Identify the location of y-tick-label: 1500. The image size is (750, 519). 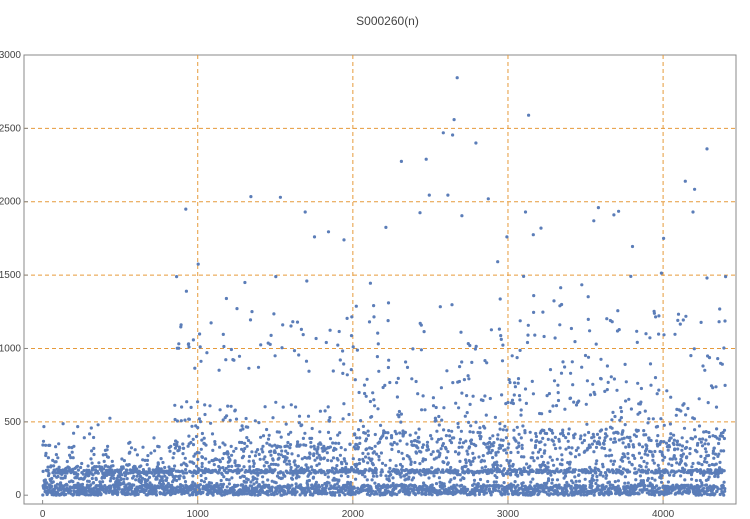
(10, 275).